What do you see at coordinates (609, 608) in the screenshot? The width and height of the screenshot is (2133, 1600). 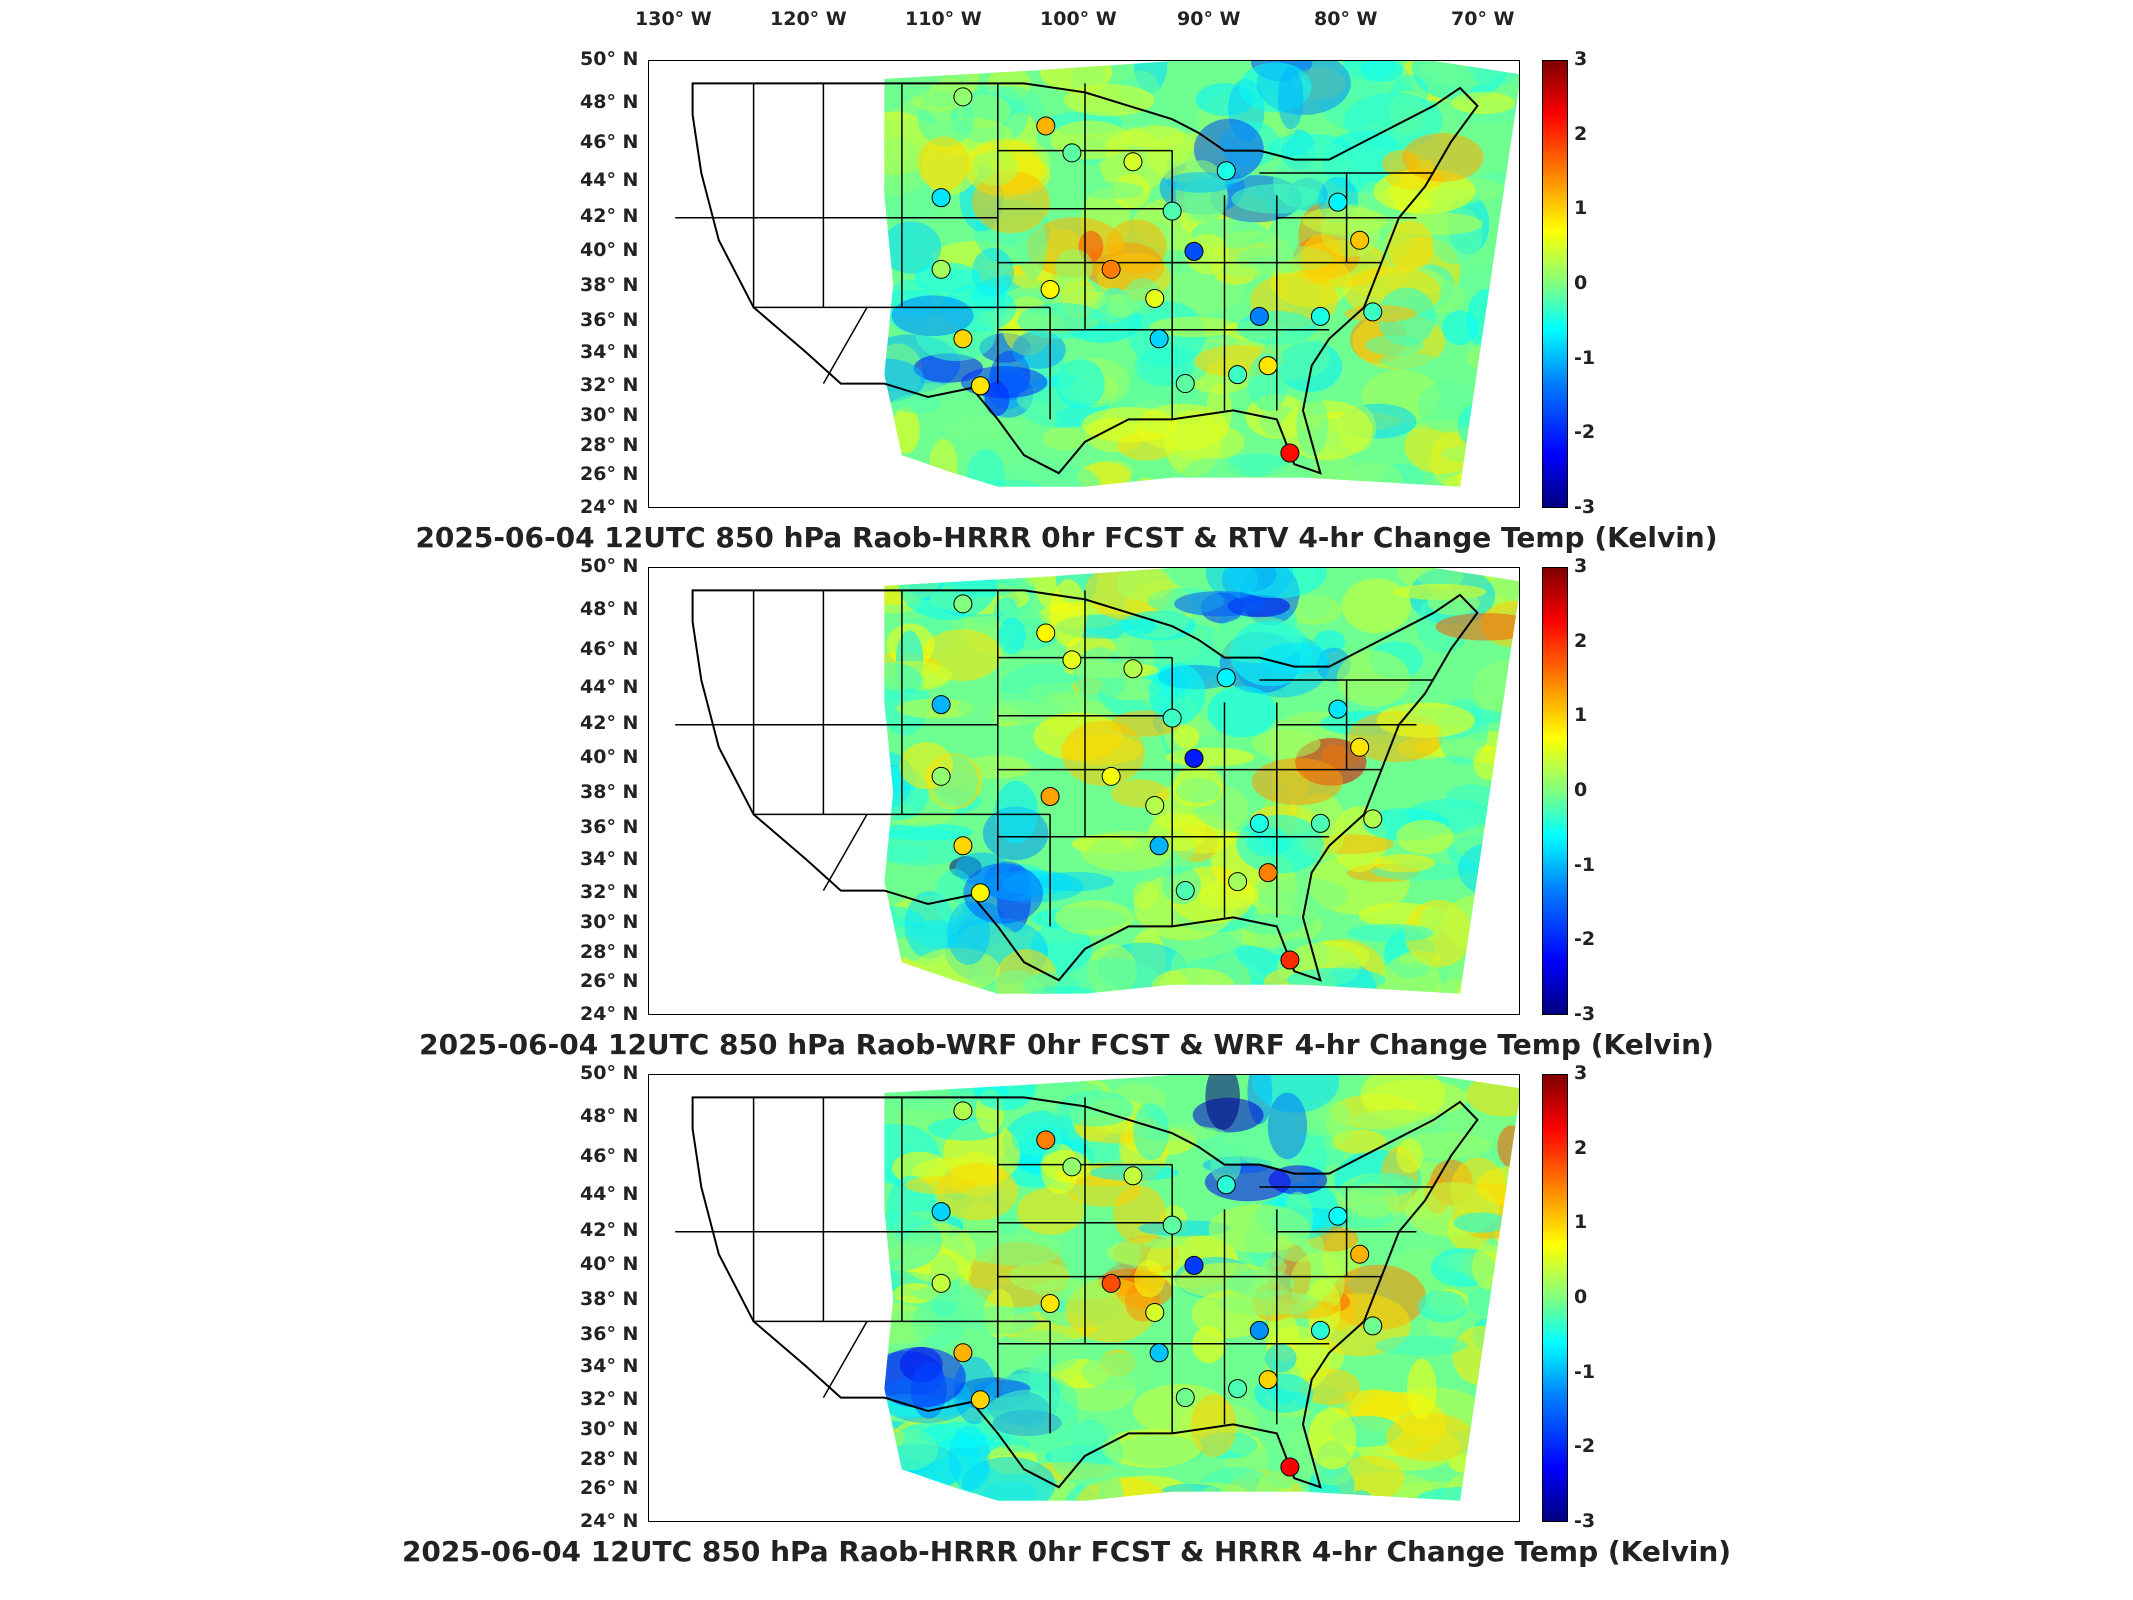 I see `latitude-label: 48° N` at bounding box center [609, 608].